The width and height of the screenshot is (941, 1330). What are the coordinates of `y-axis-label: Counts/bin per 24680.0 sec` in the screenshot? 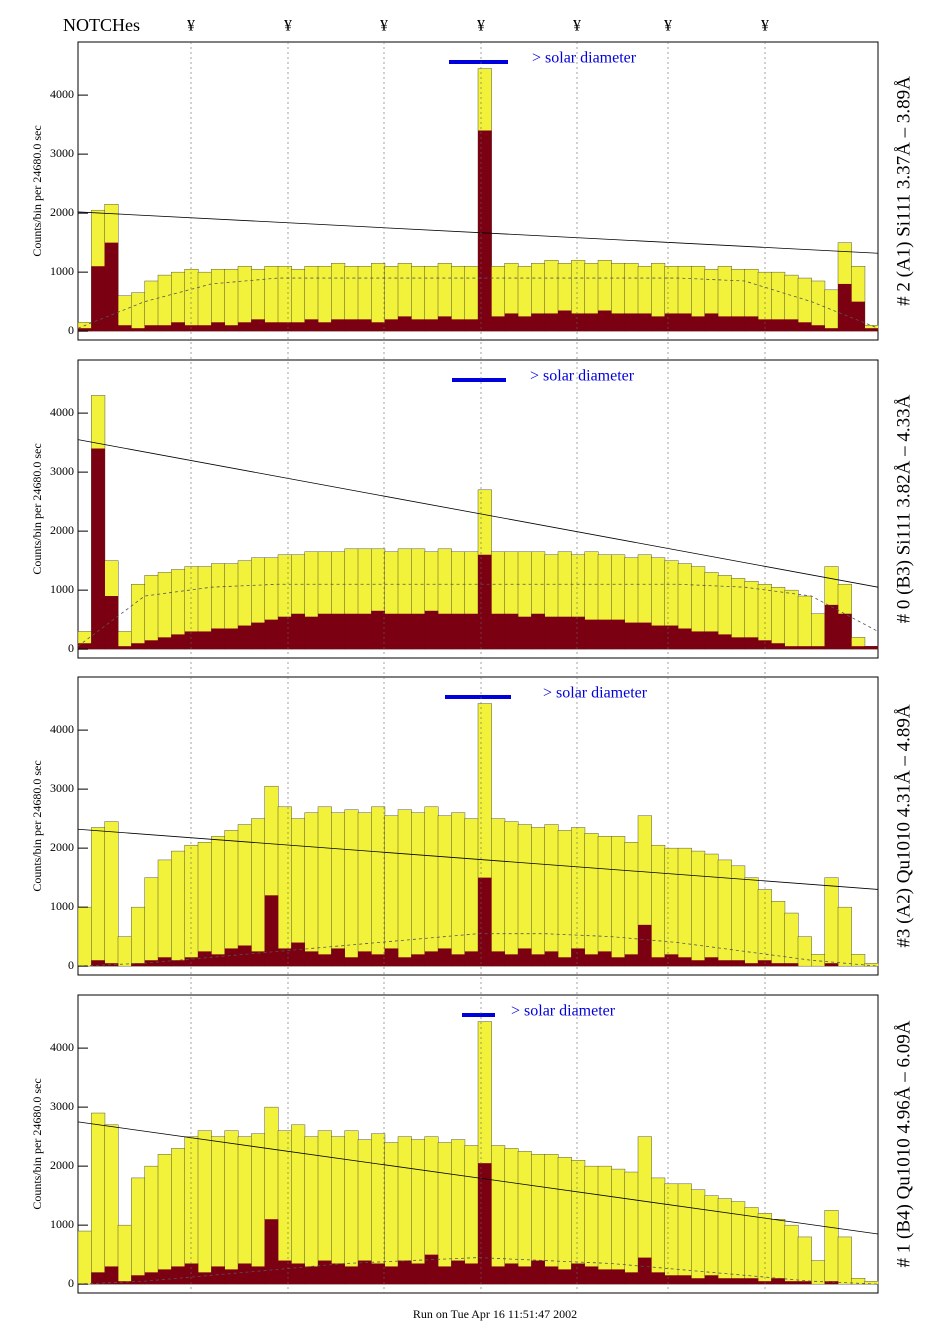 It's located at (37, 825).